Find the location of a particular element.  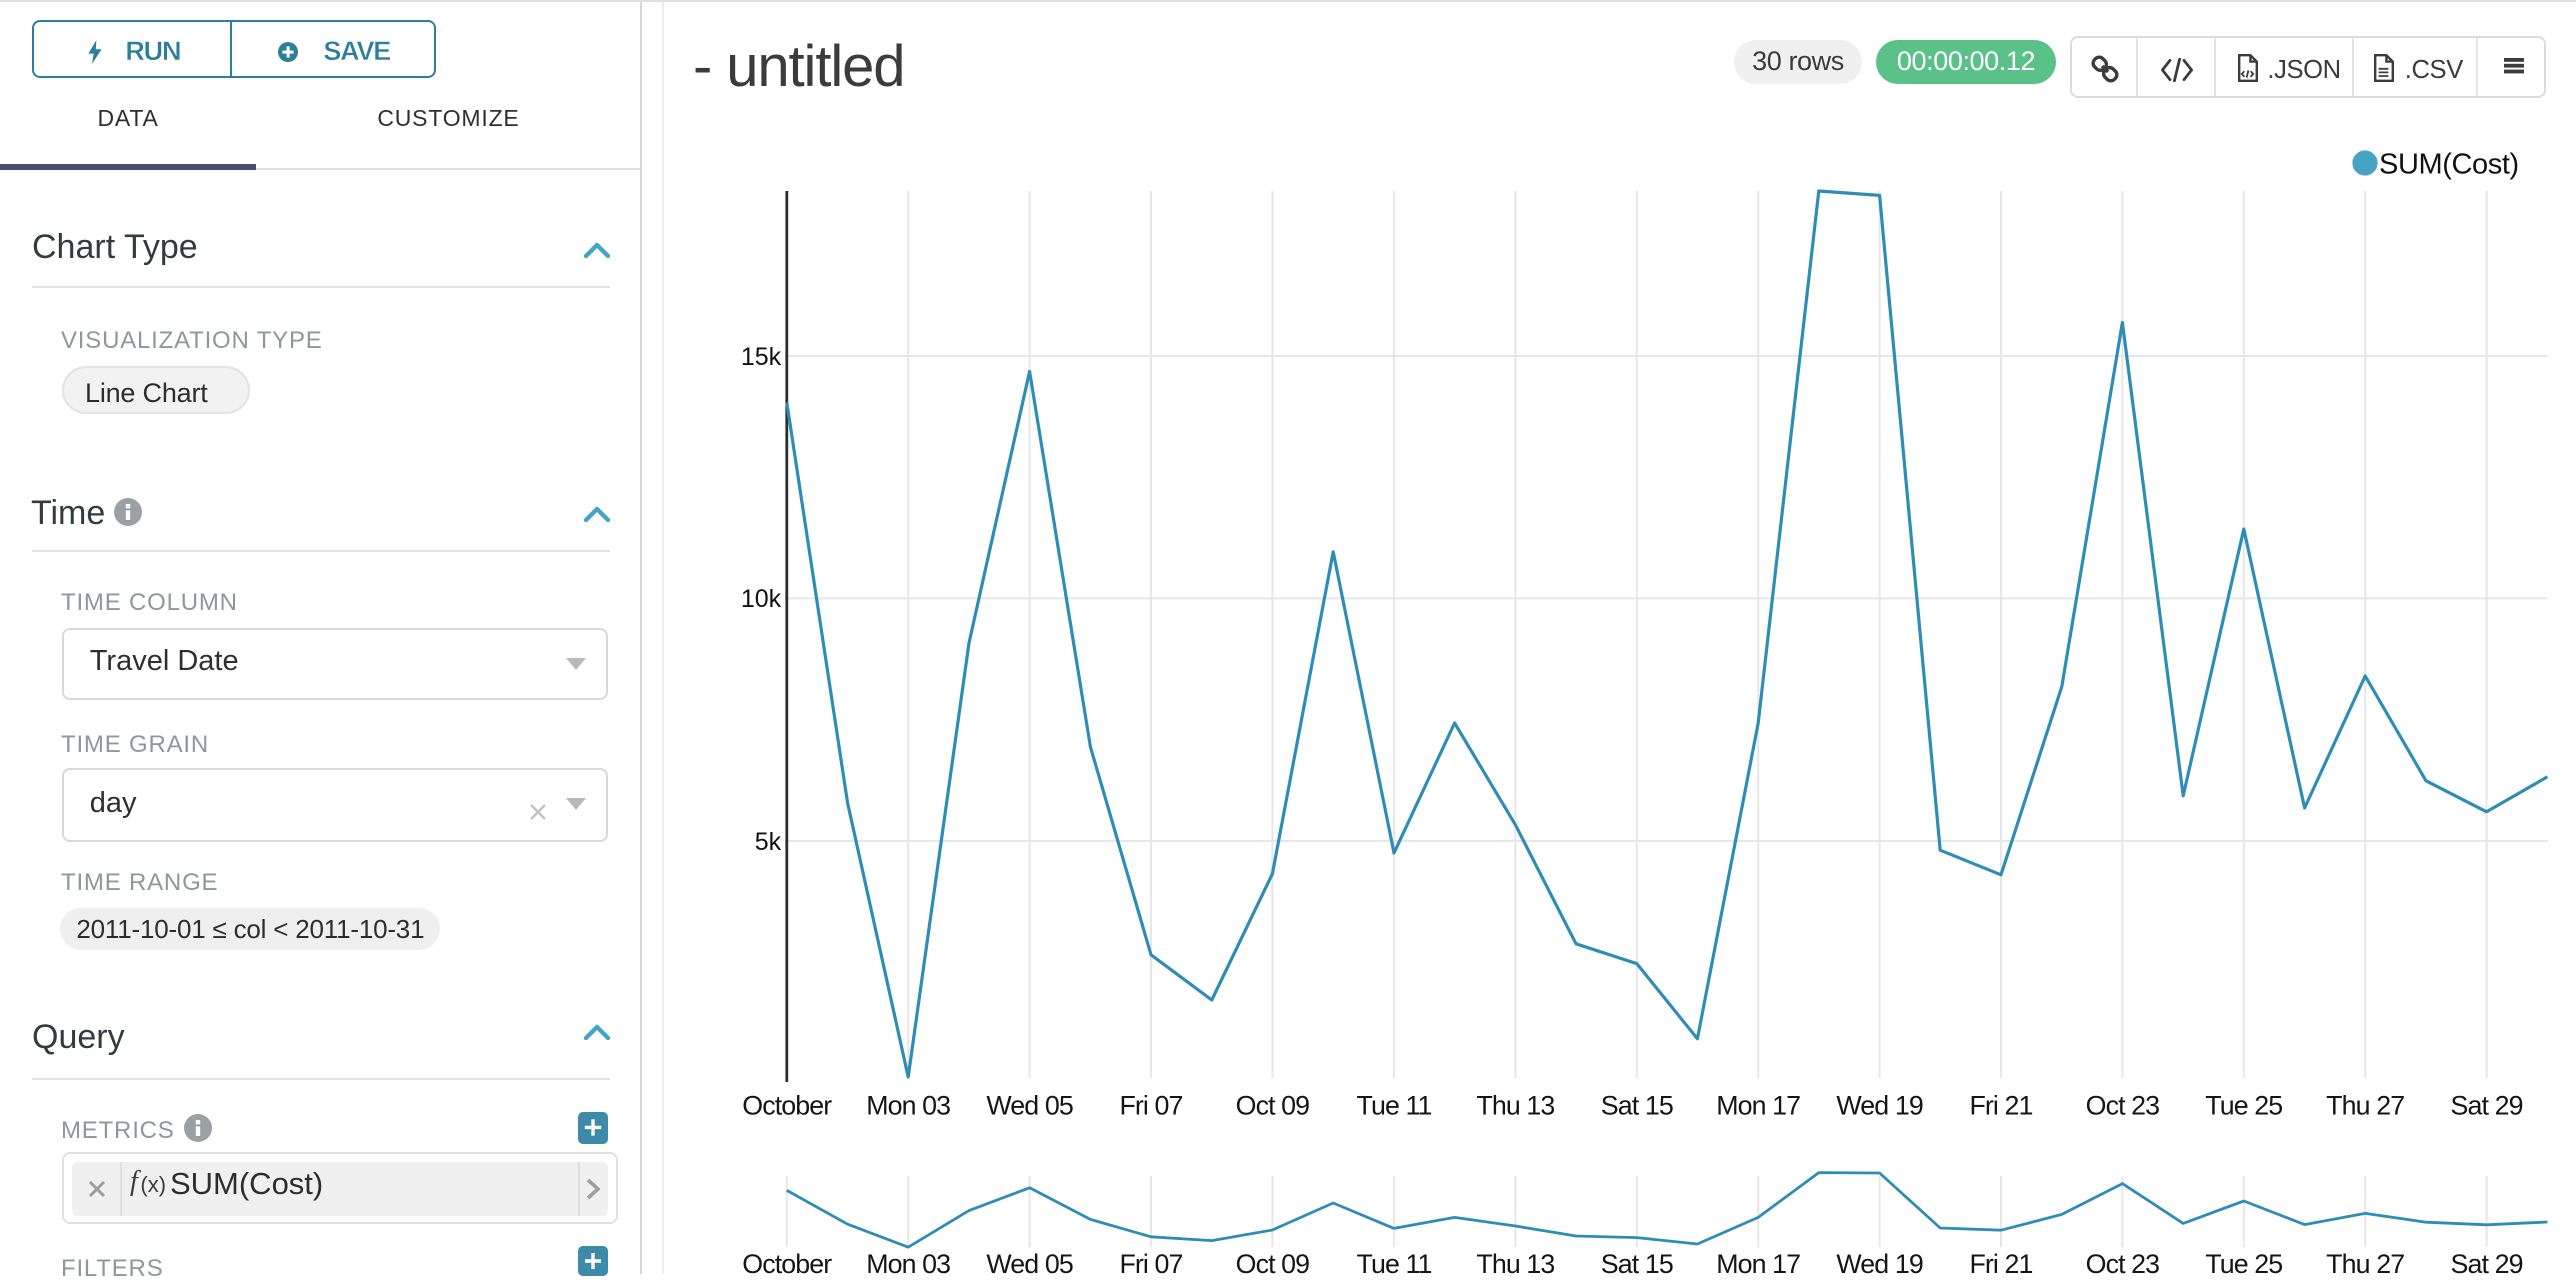

svg-text: 5k is located at coordinates (768, 842).